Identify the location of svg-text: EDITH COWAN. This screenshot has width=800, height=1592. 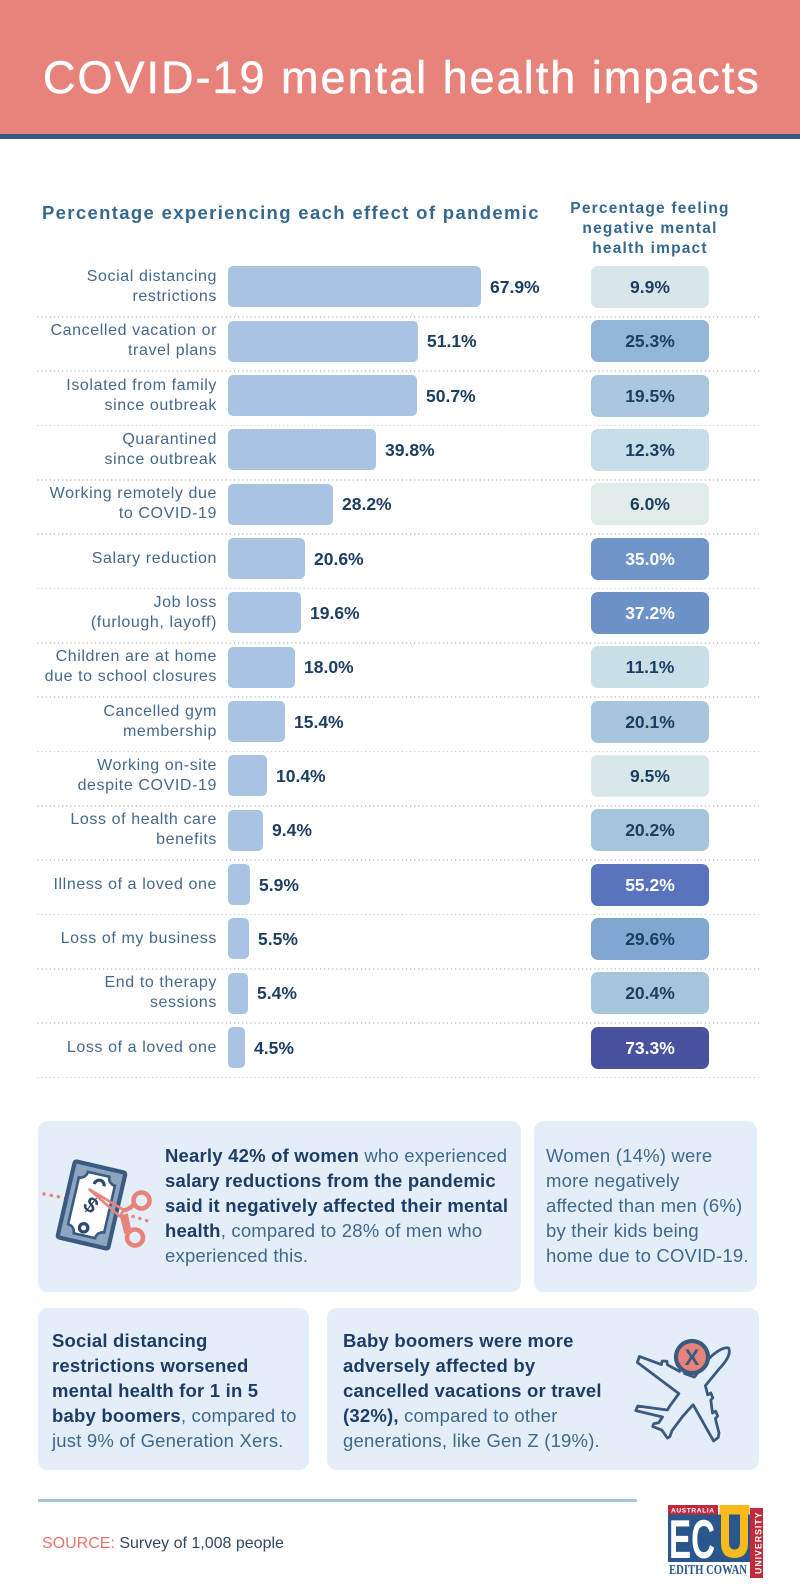
(708, 1569).